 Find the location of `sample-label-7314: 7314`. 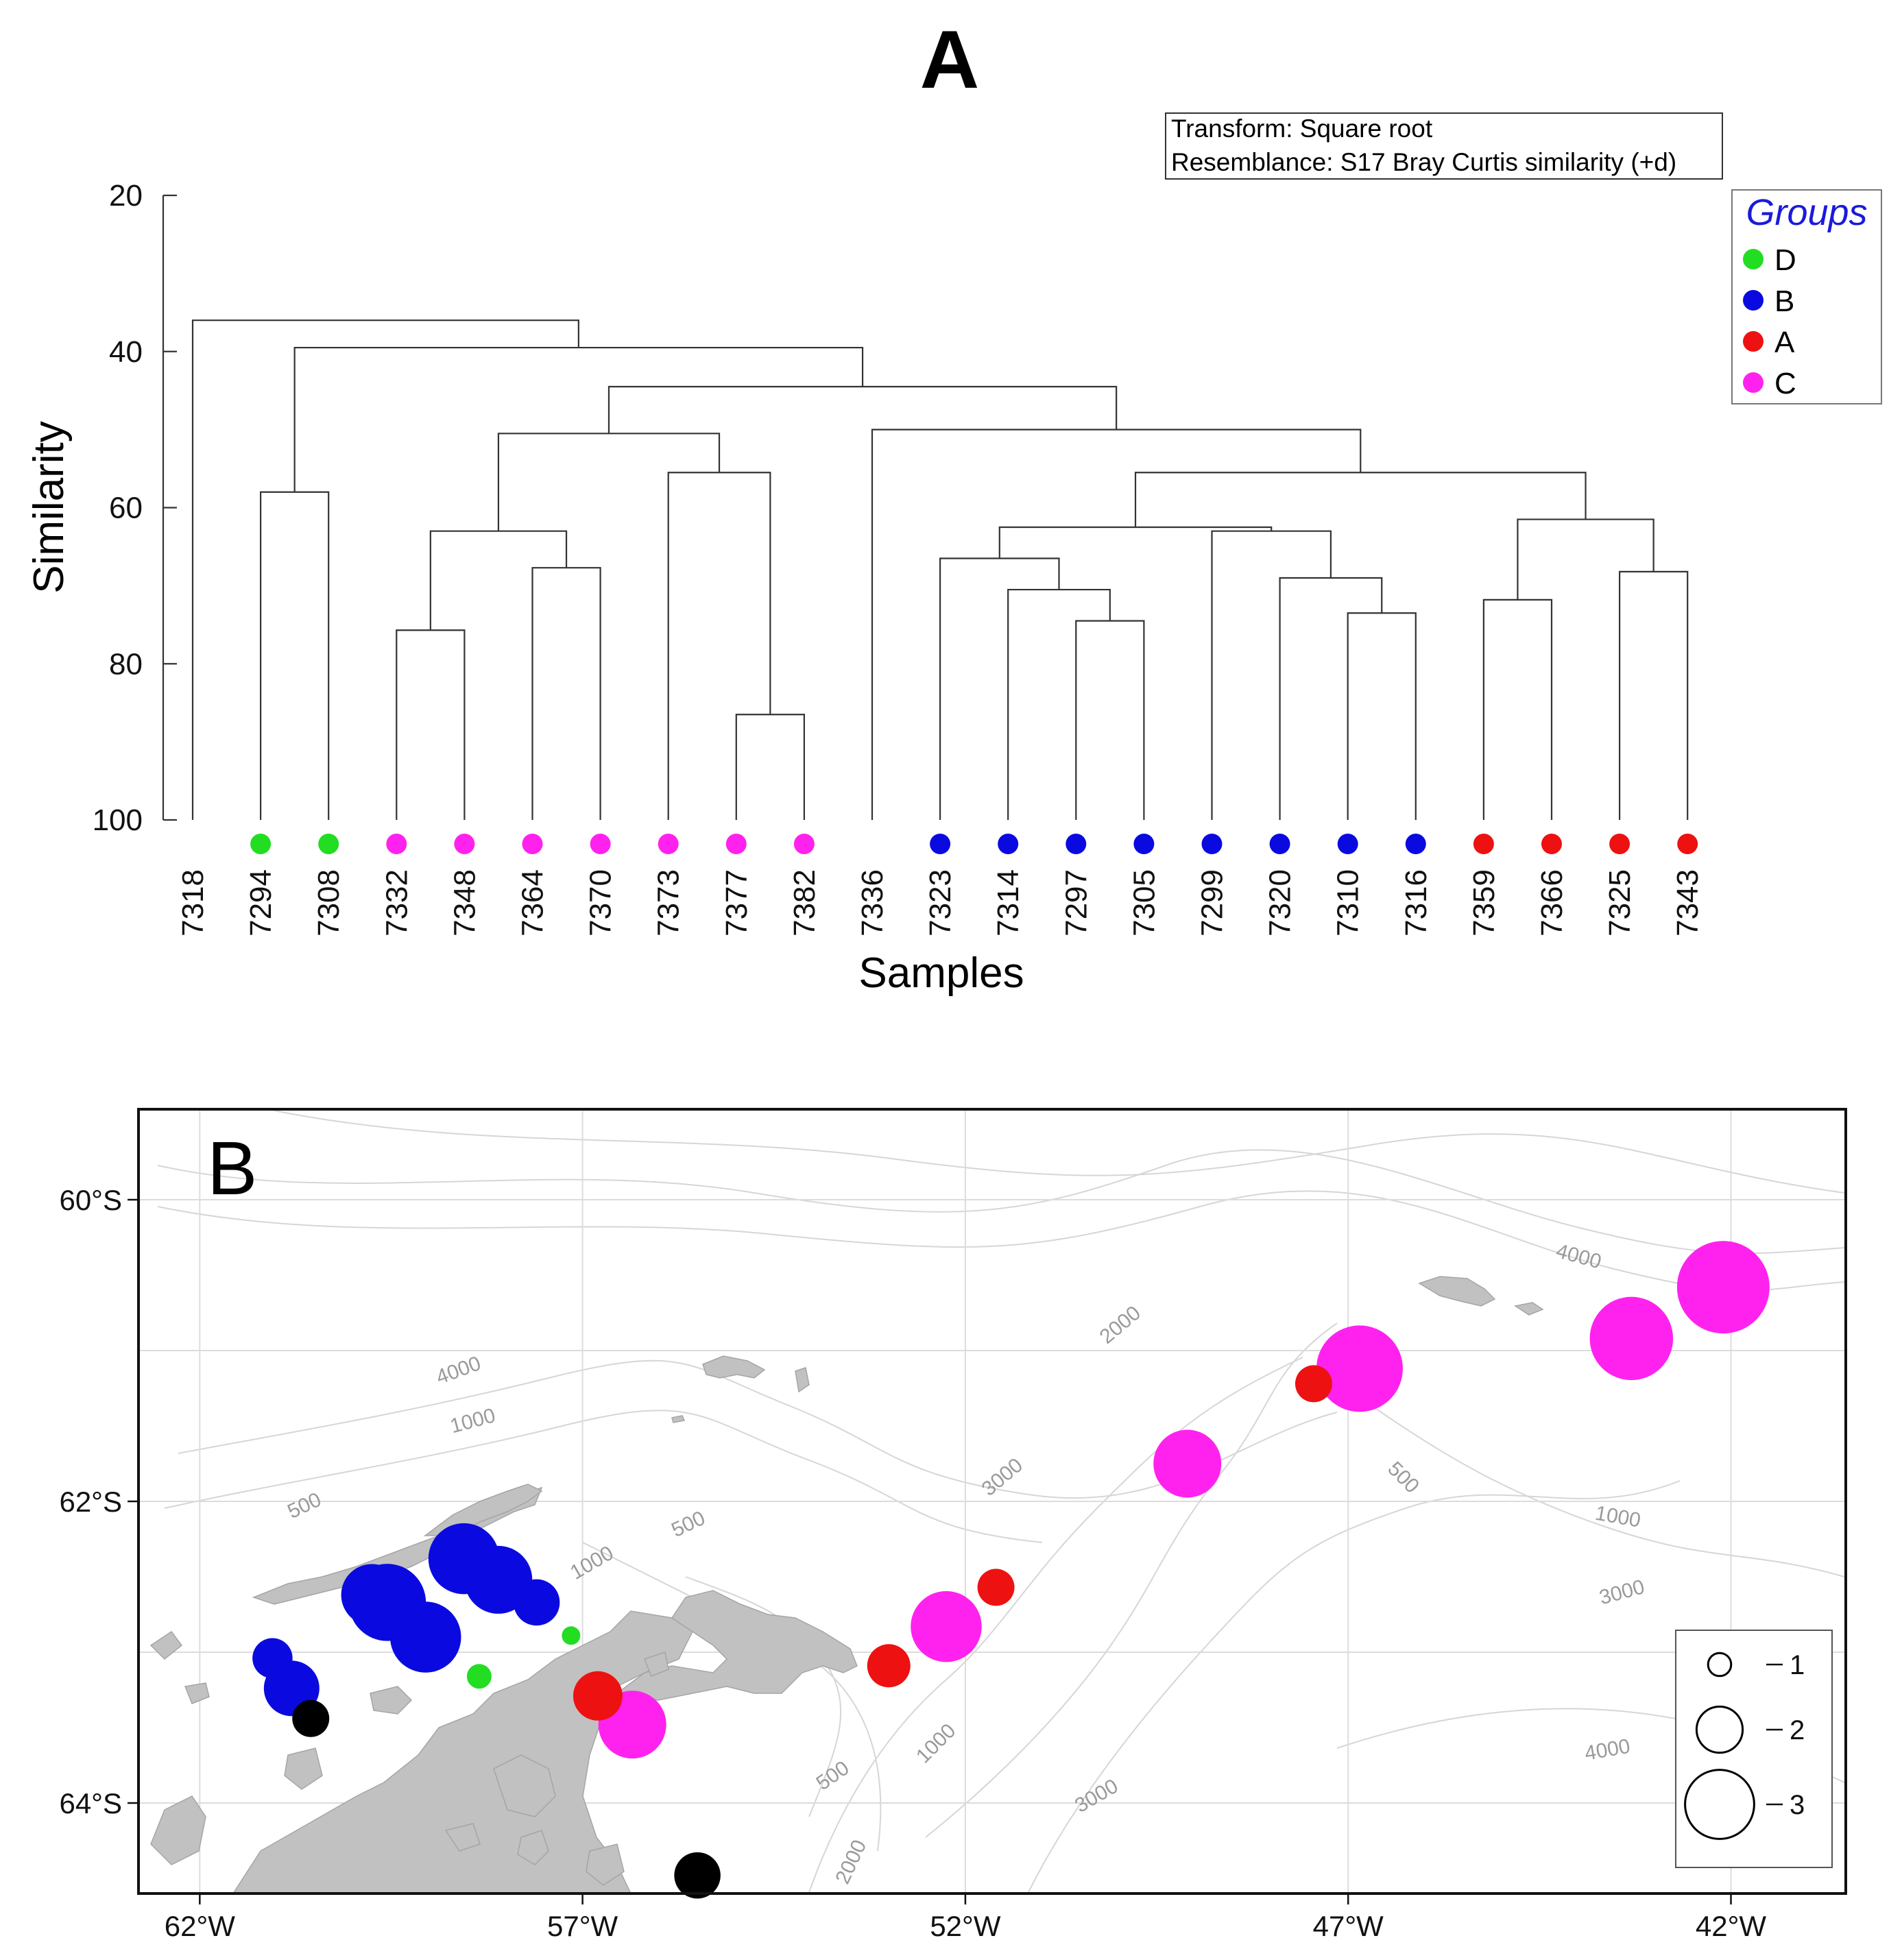

sample-label-7314: 7314 is located at coordinates (1008, 902).